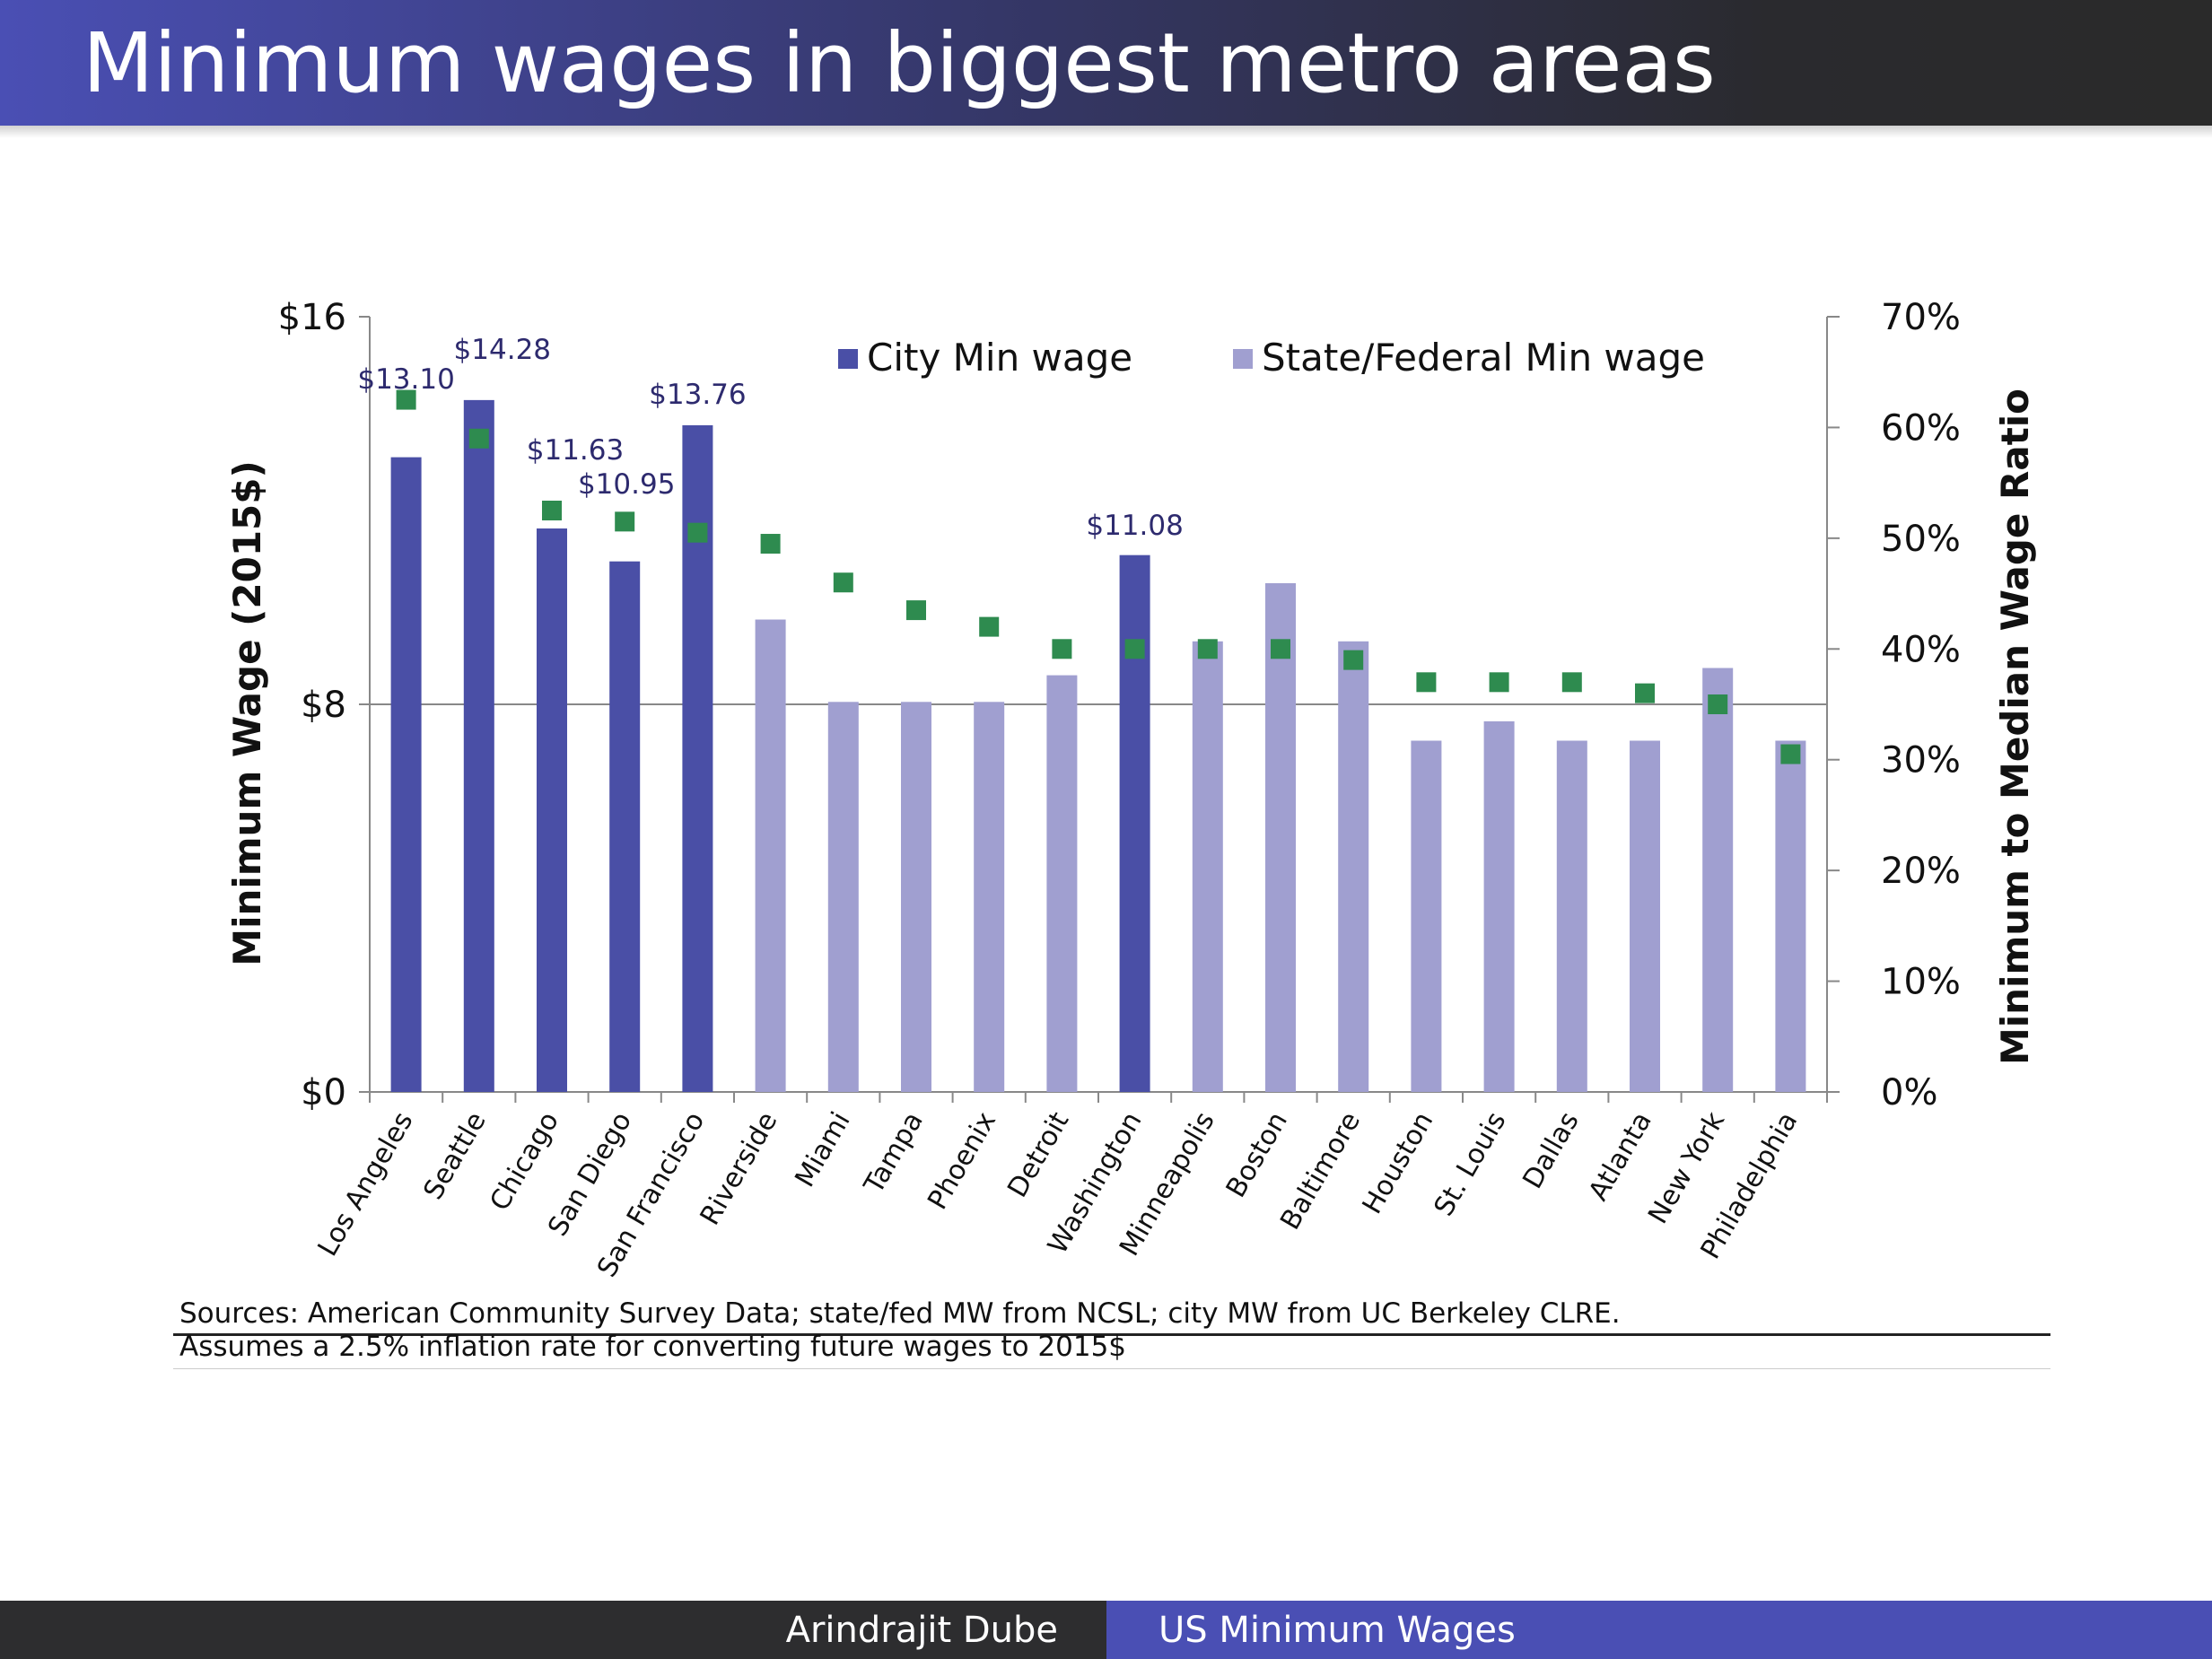  Describe the element at coordinates (1471, 1164) in the screenshot. I see `category-label: St. Louis` at that location.